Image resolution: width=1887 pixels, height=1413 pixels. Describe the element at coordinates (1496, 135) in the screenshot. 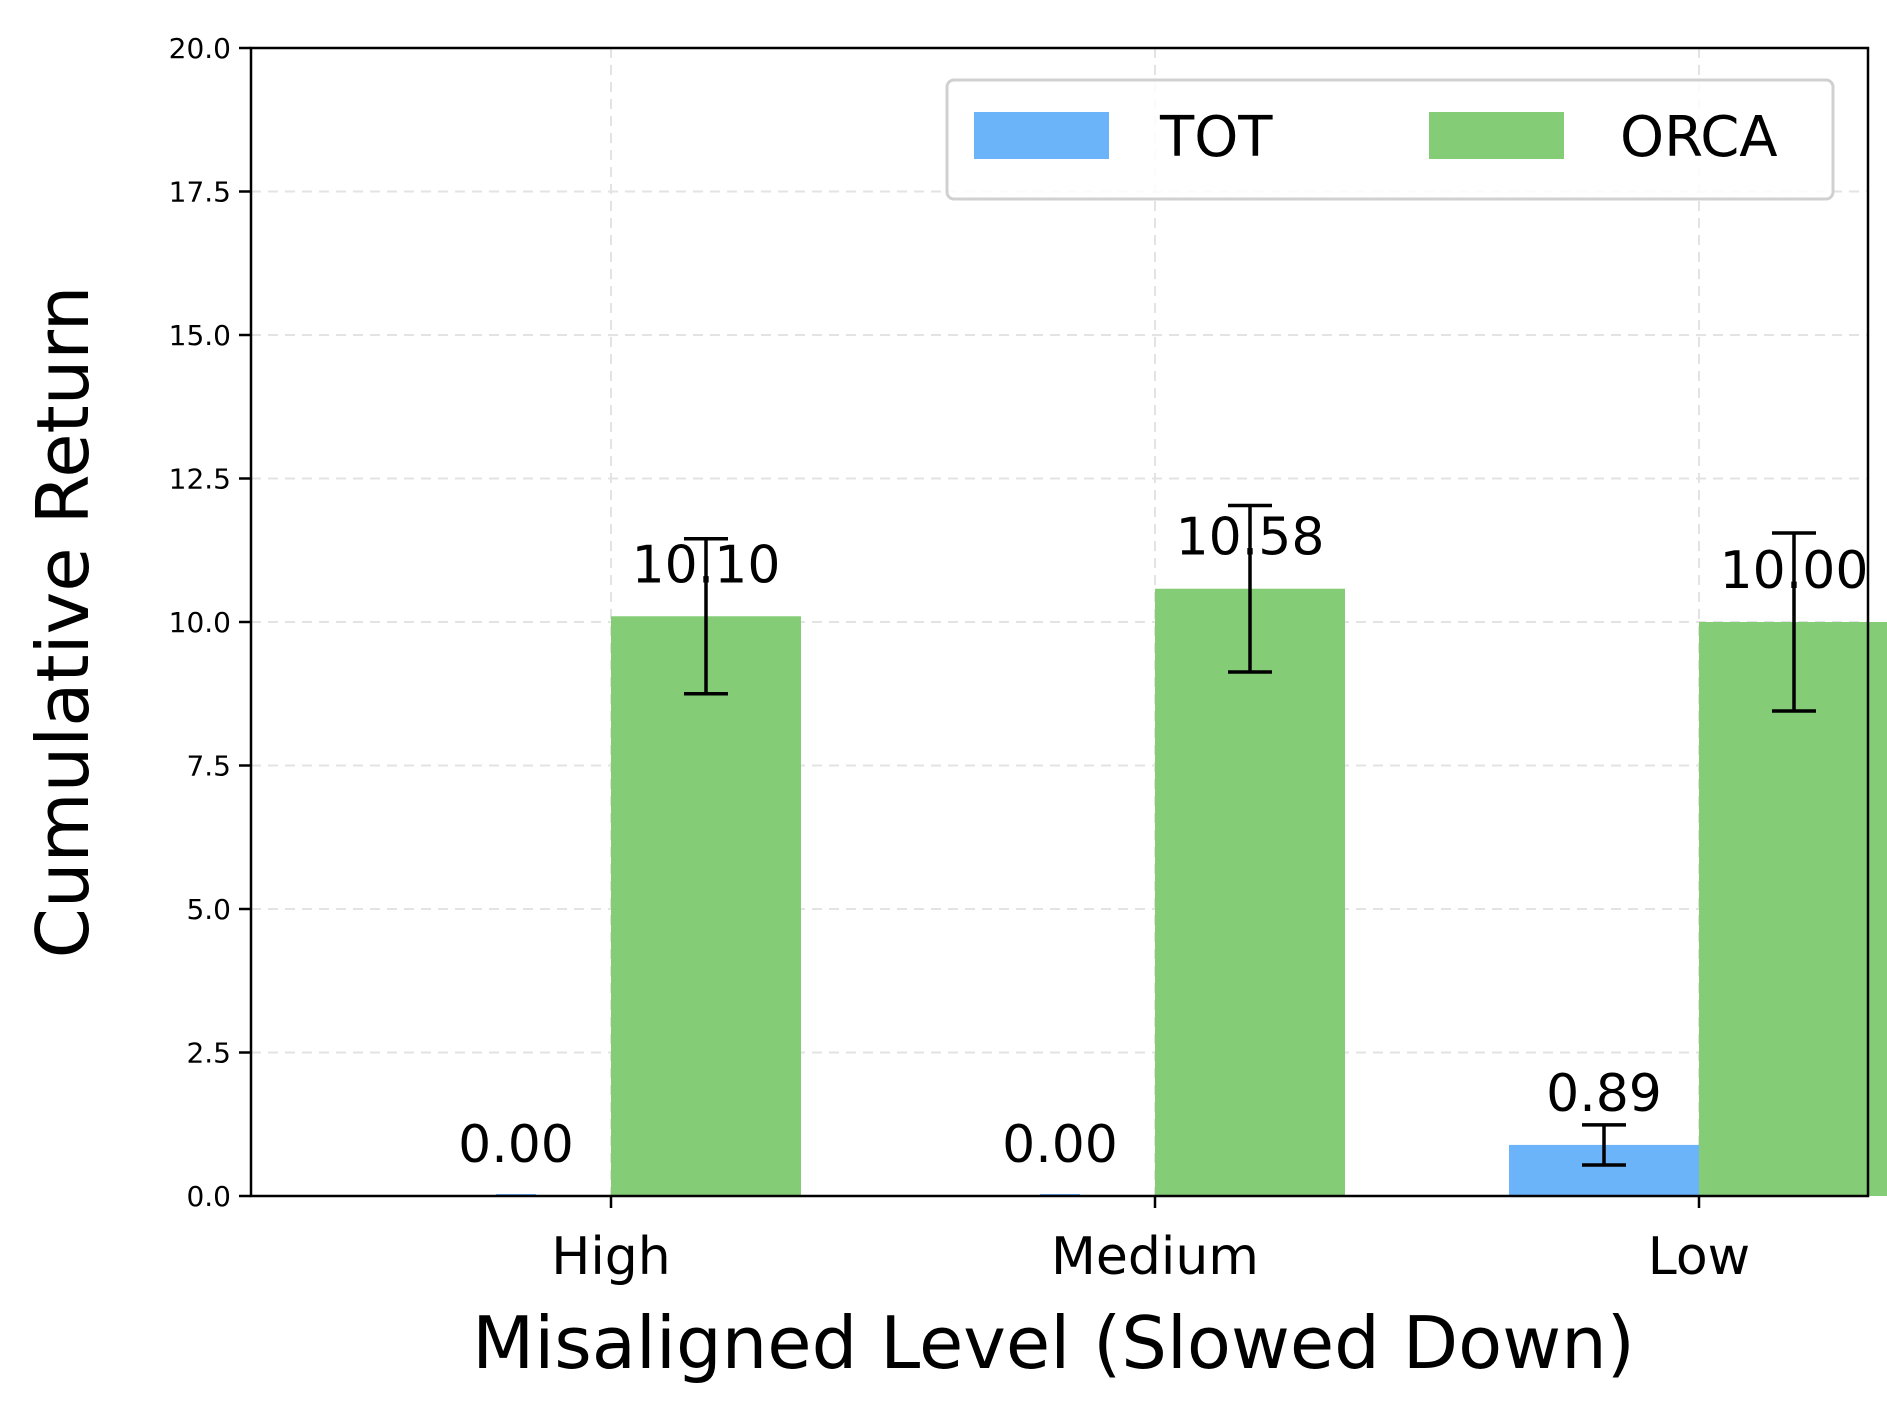

I see `legend-swatch-orca` at that location.